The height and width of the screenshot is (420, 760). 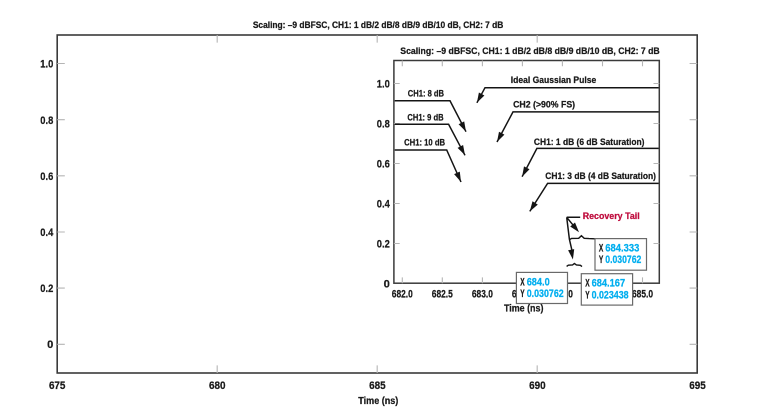 What do you see at coordinates (589, 142) in the screenshot?
I see `svg-text: CH1: 1 dB (6 dB Saturation)` at bounding box center [589, 142].